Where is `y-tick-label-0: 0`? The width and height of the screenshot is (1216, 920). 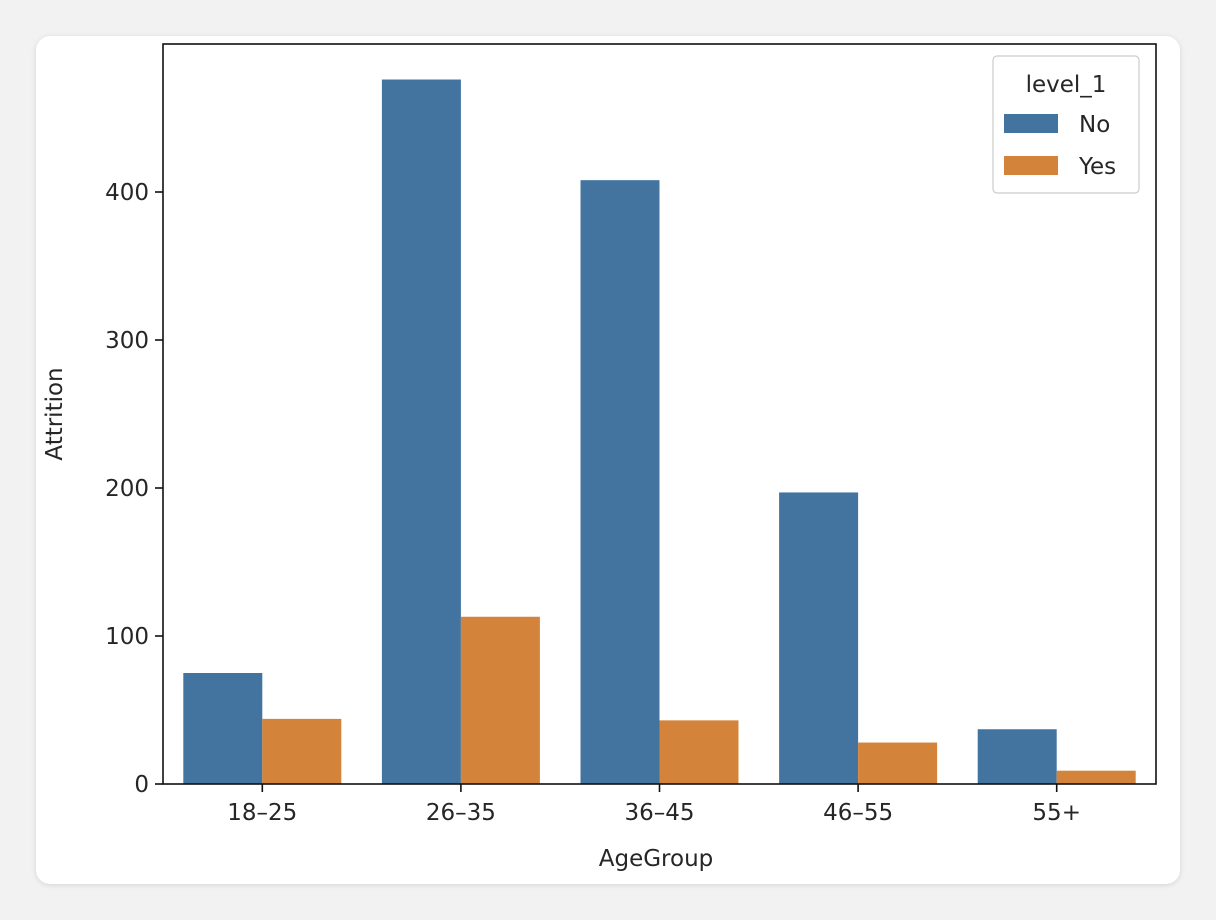
y-tick-label-0: 0 is located at coordinates (141, 785).